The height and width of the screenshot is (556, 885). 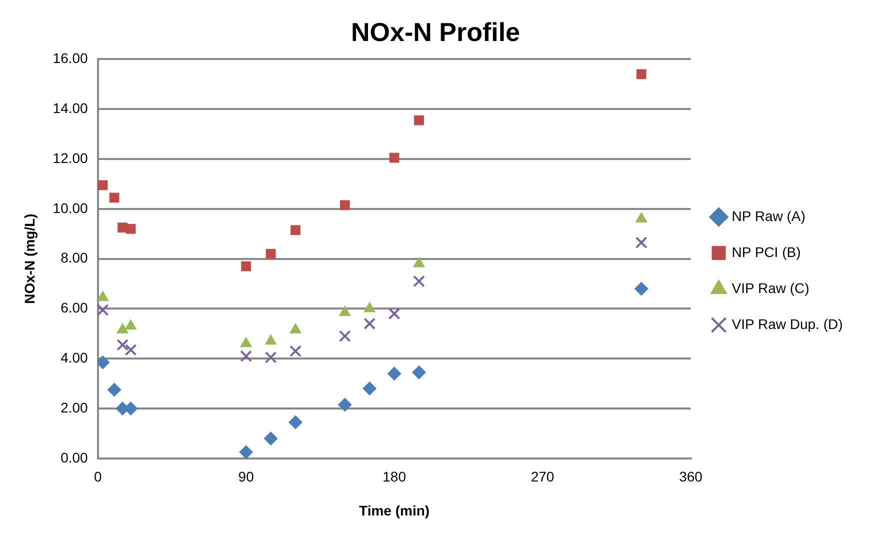 What do you see at coordinates (98, 476) in the screenshot?
I see `x-tick-label: 0` at bounding box center [98, 476].